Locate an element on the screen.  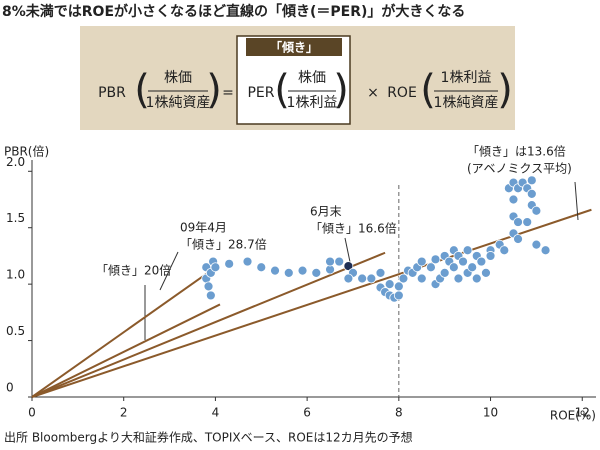
y-tick-label: 1.0 is located at coordinates (15, 275).